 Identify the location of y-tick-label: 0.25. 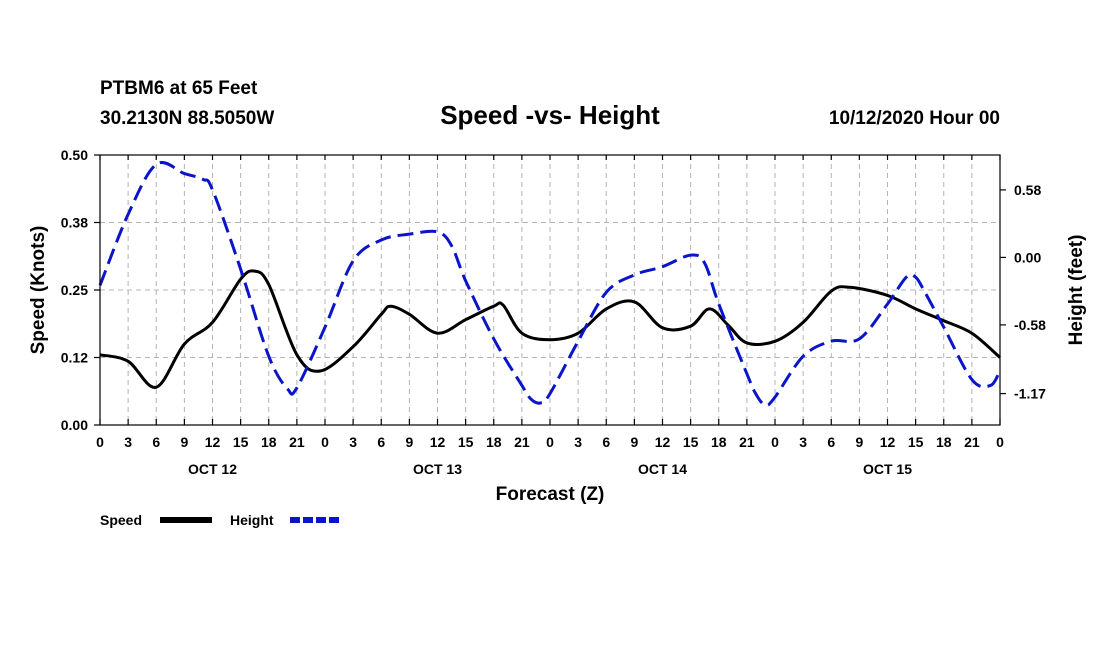
(74, 290).